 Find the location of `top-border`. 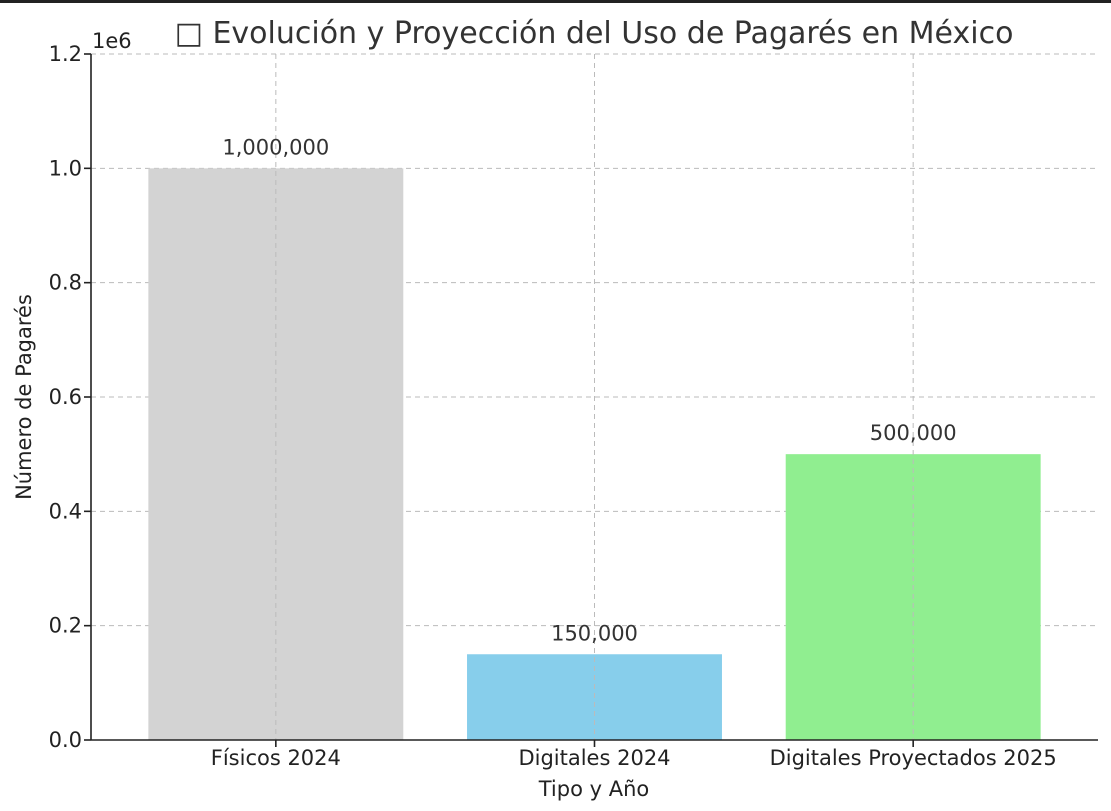

top-border is located at coordinates (555, 1).